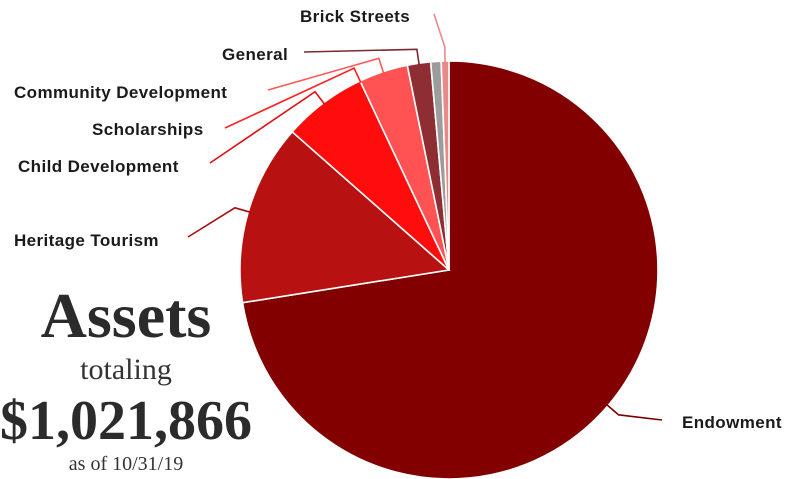 This screenshot has width=811, height=479. I want to click on as-of-date: as of 10/31/19, so click(126, 464).